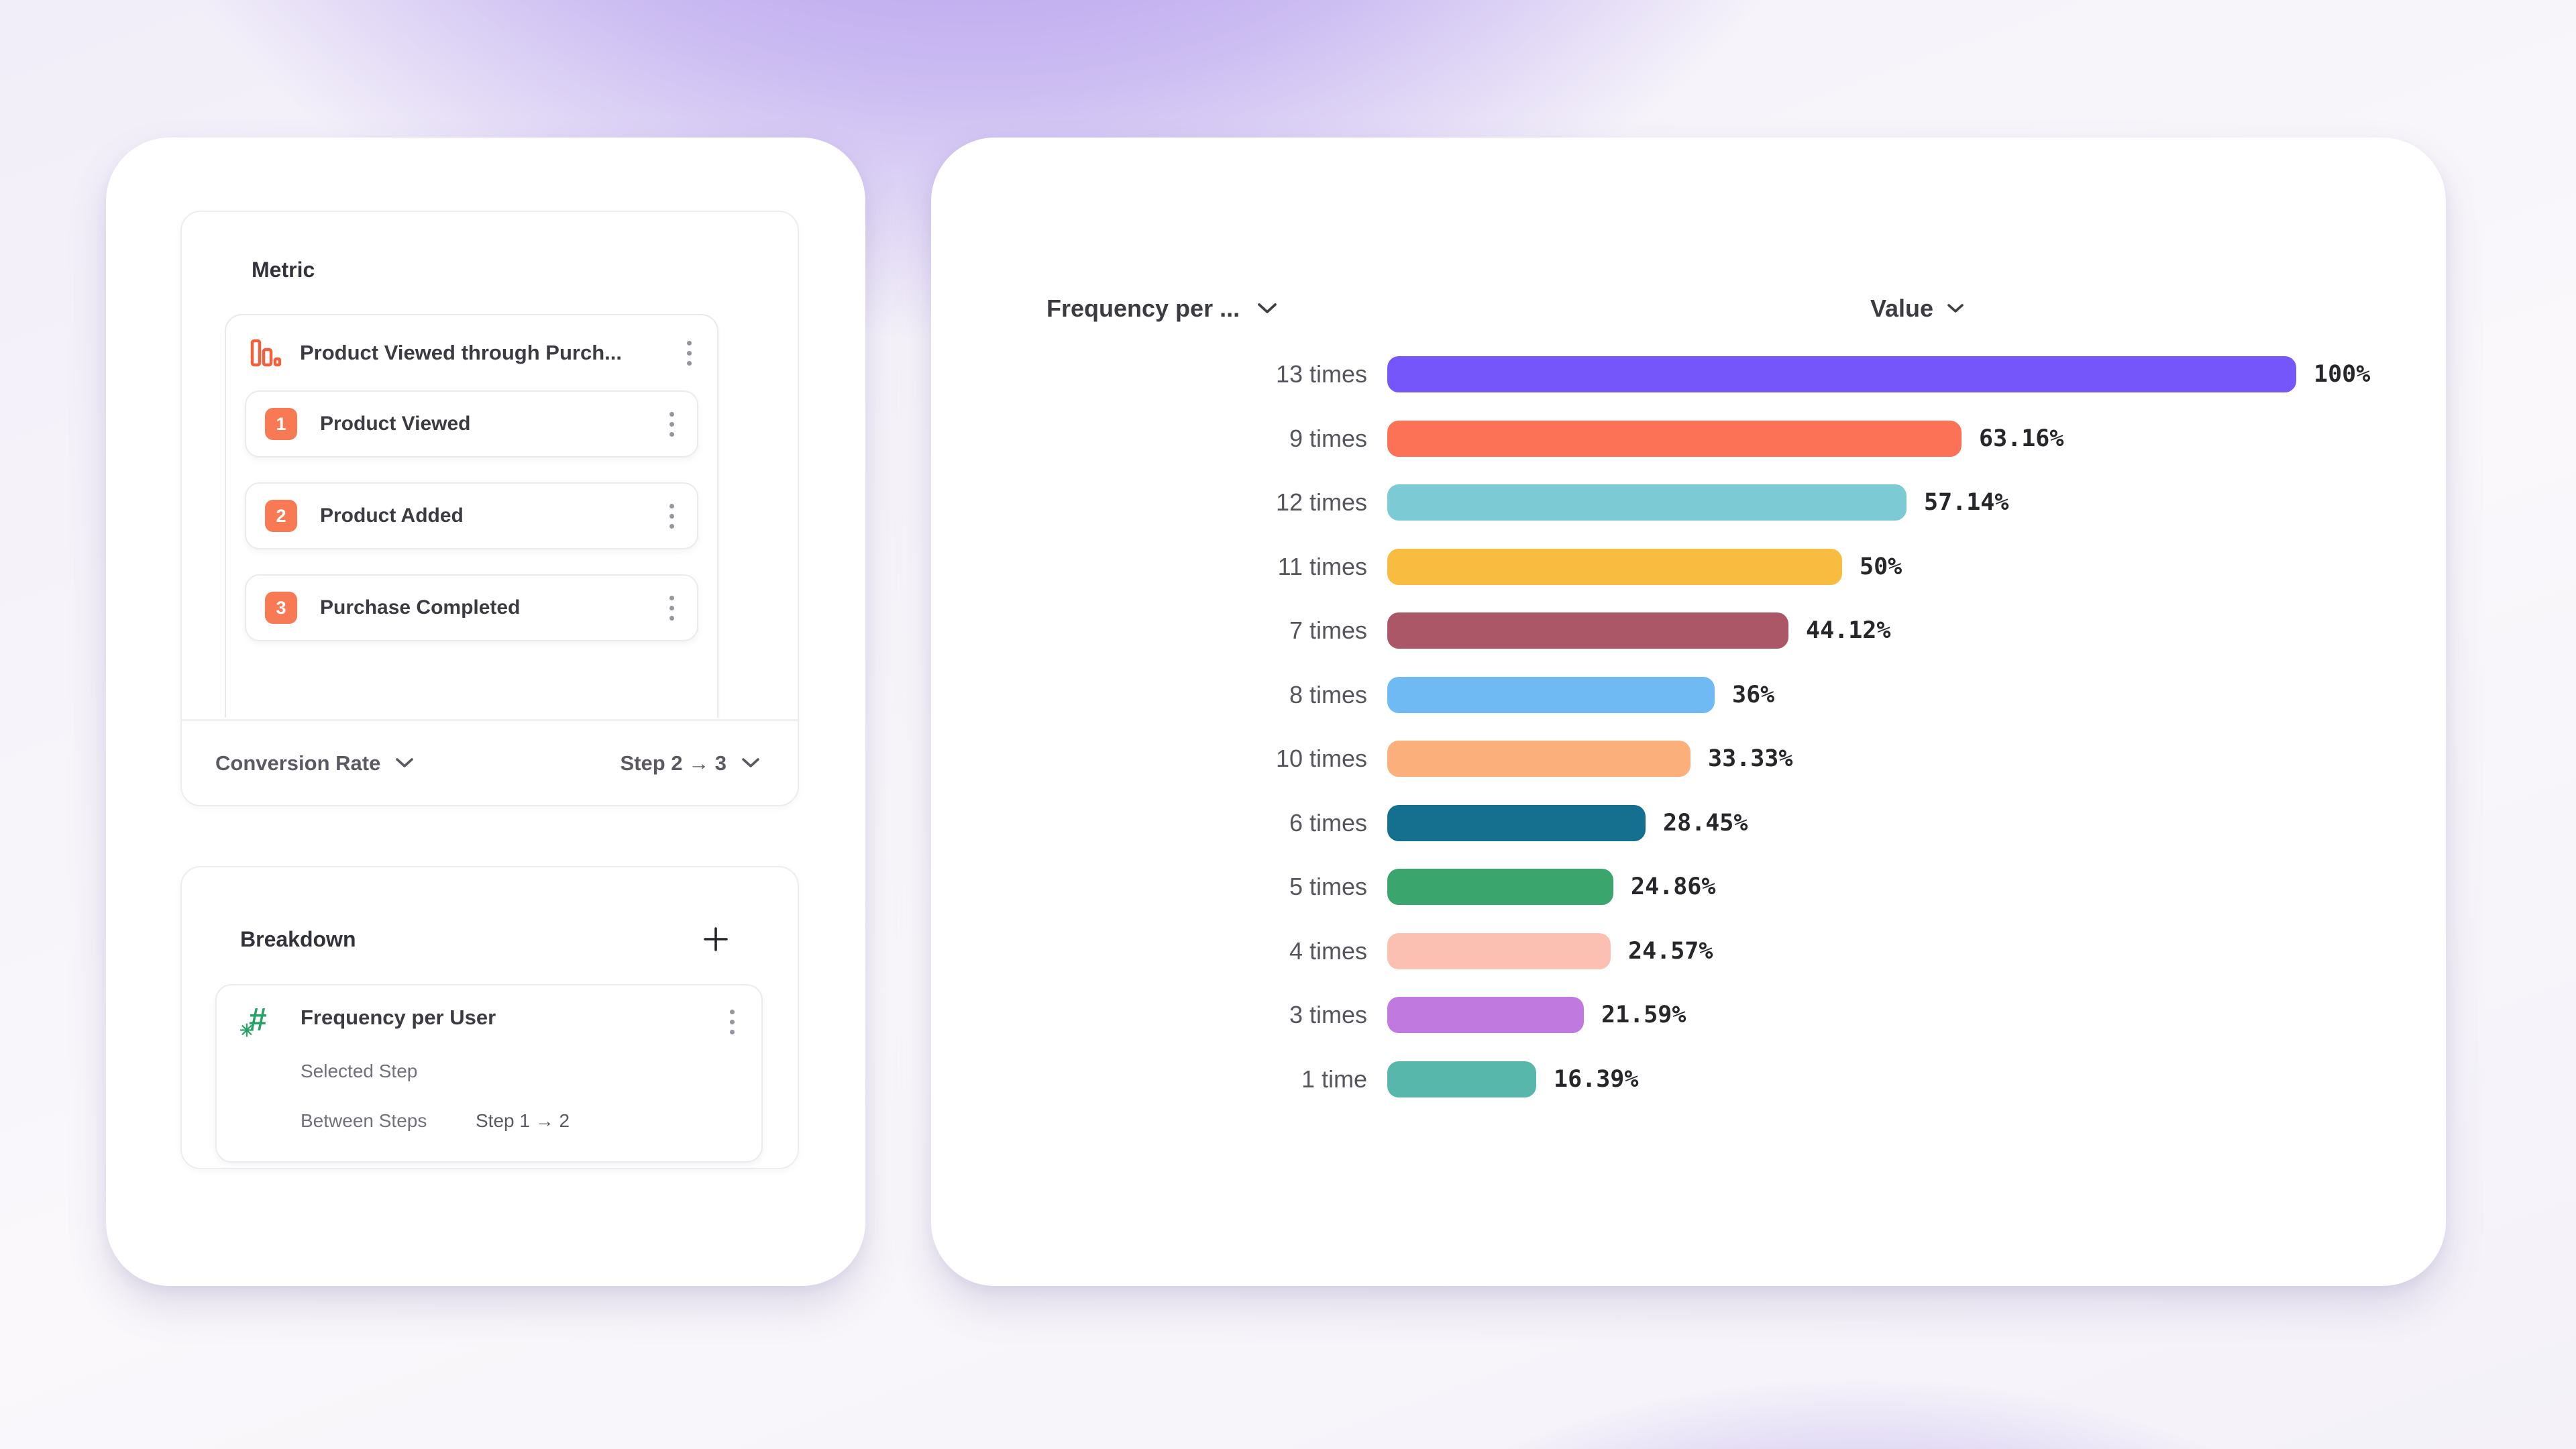 The width and height of the screenshot is (2576, 1449). Describe the element at coordinates (2021, 438) in the screenshot. I see `bar-value-label: 63.16%` at that location.